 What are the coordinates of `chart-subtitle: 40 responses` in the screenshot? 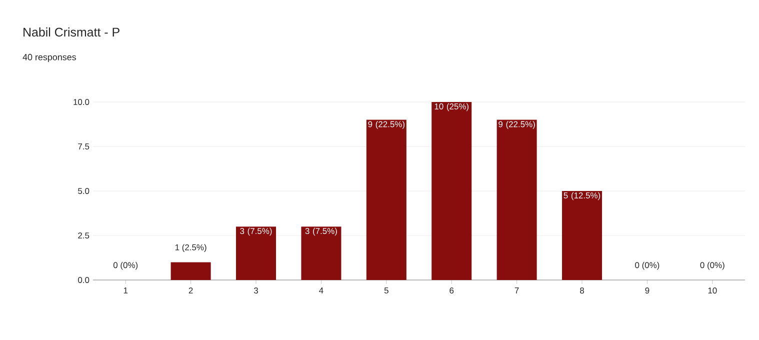 It's located at (49, 58).